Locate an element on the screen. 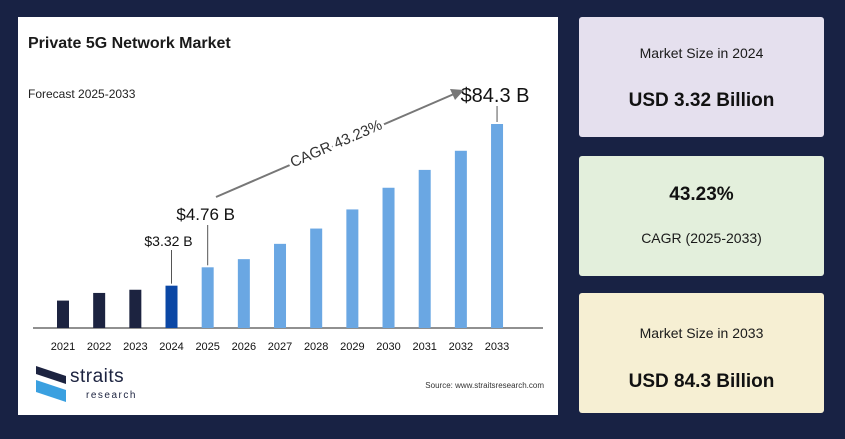 This screenshot has width=845, height=439. card-label: Market Size in 2033 is located at coordinates (701, 333).